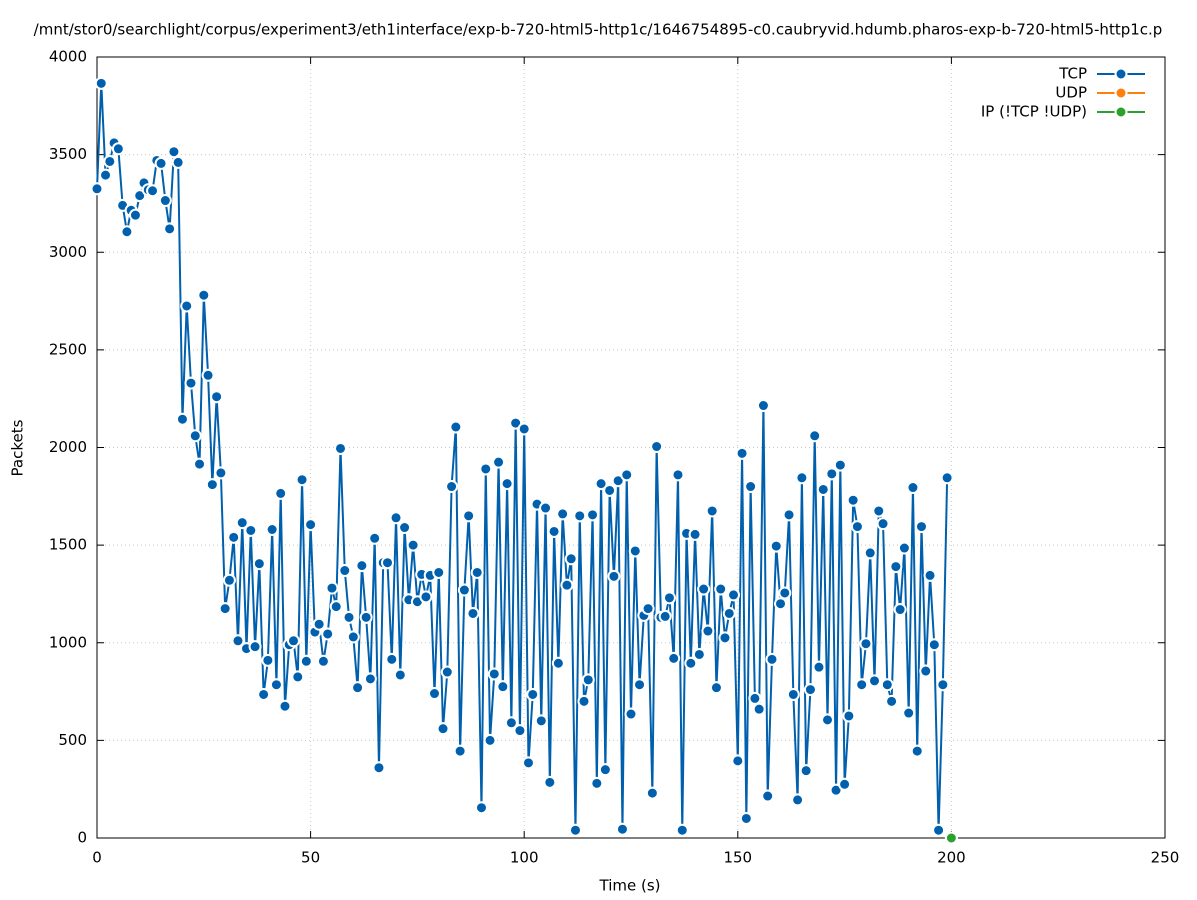  What do you see at coordinates (1072, 74) in the screenshot?
I see `legend-label: TCP` at bounding box center [1072, 74].